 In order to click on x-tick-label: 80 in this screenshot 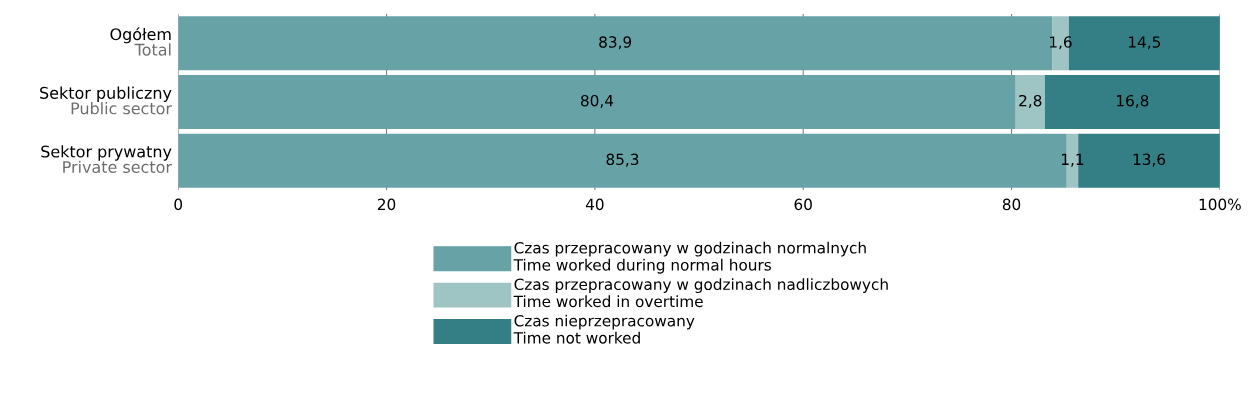, I will do `click(1011, 204)`.